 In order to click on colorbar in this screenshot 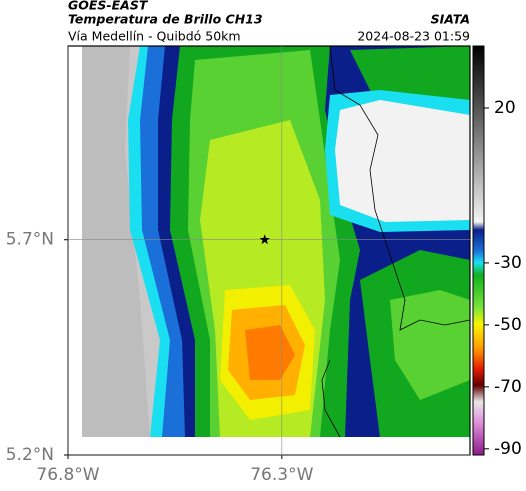, I will do `click(478, 250)`.